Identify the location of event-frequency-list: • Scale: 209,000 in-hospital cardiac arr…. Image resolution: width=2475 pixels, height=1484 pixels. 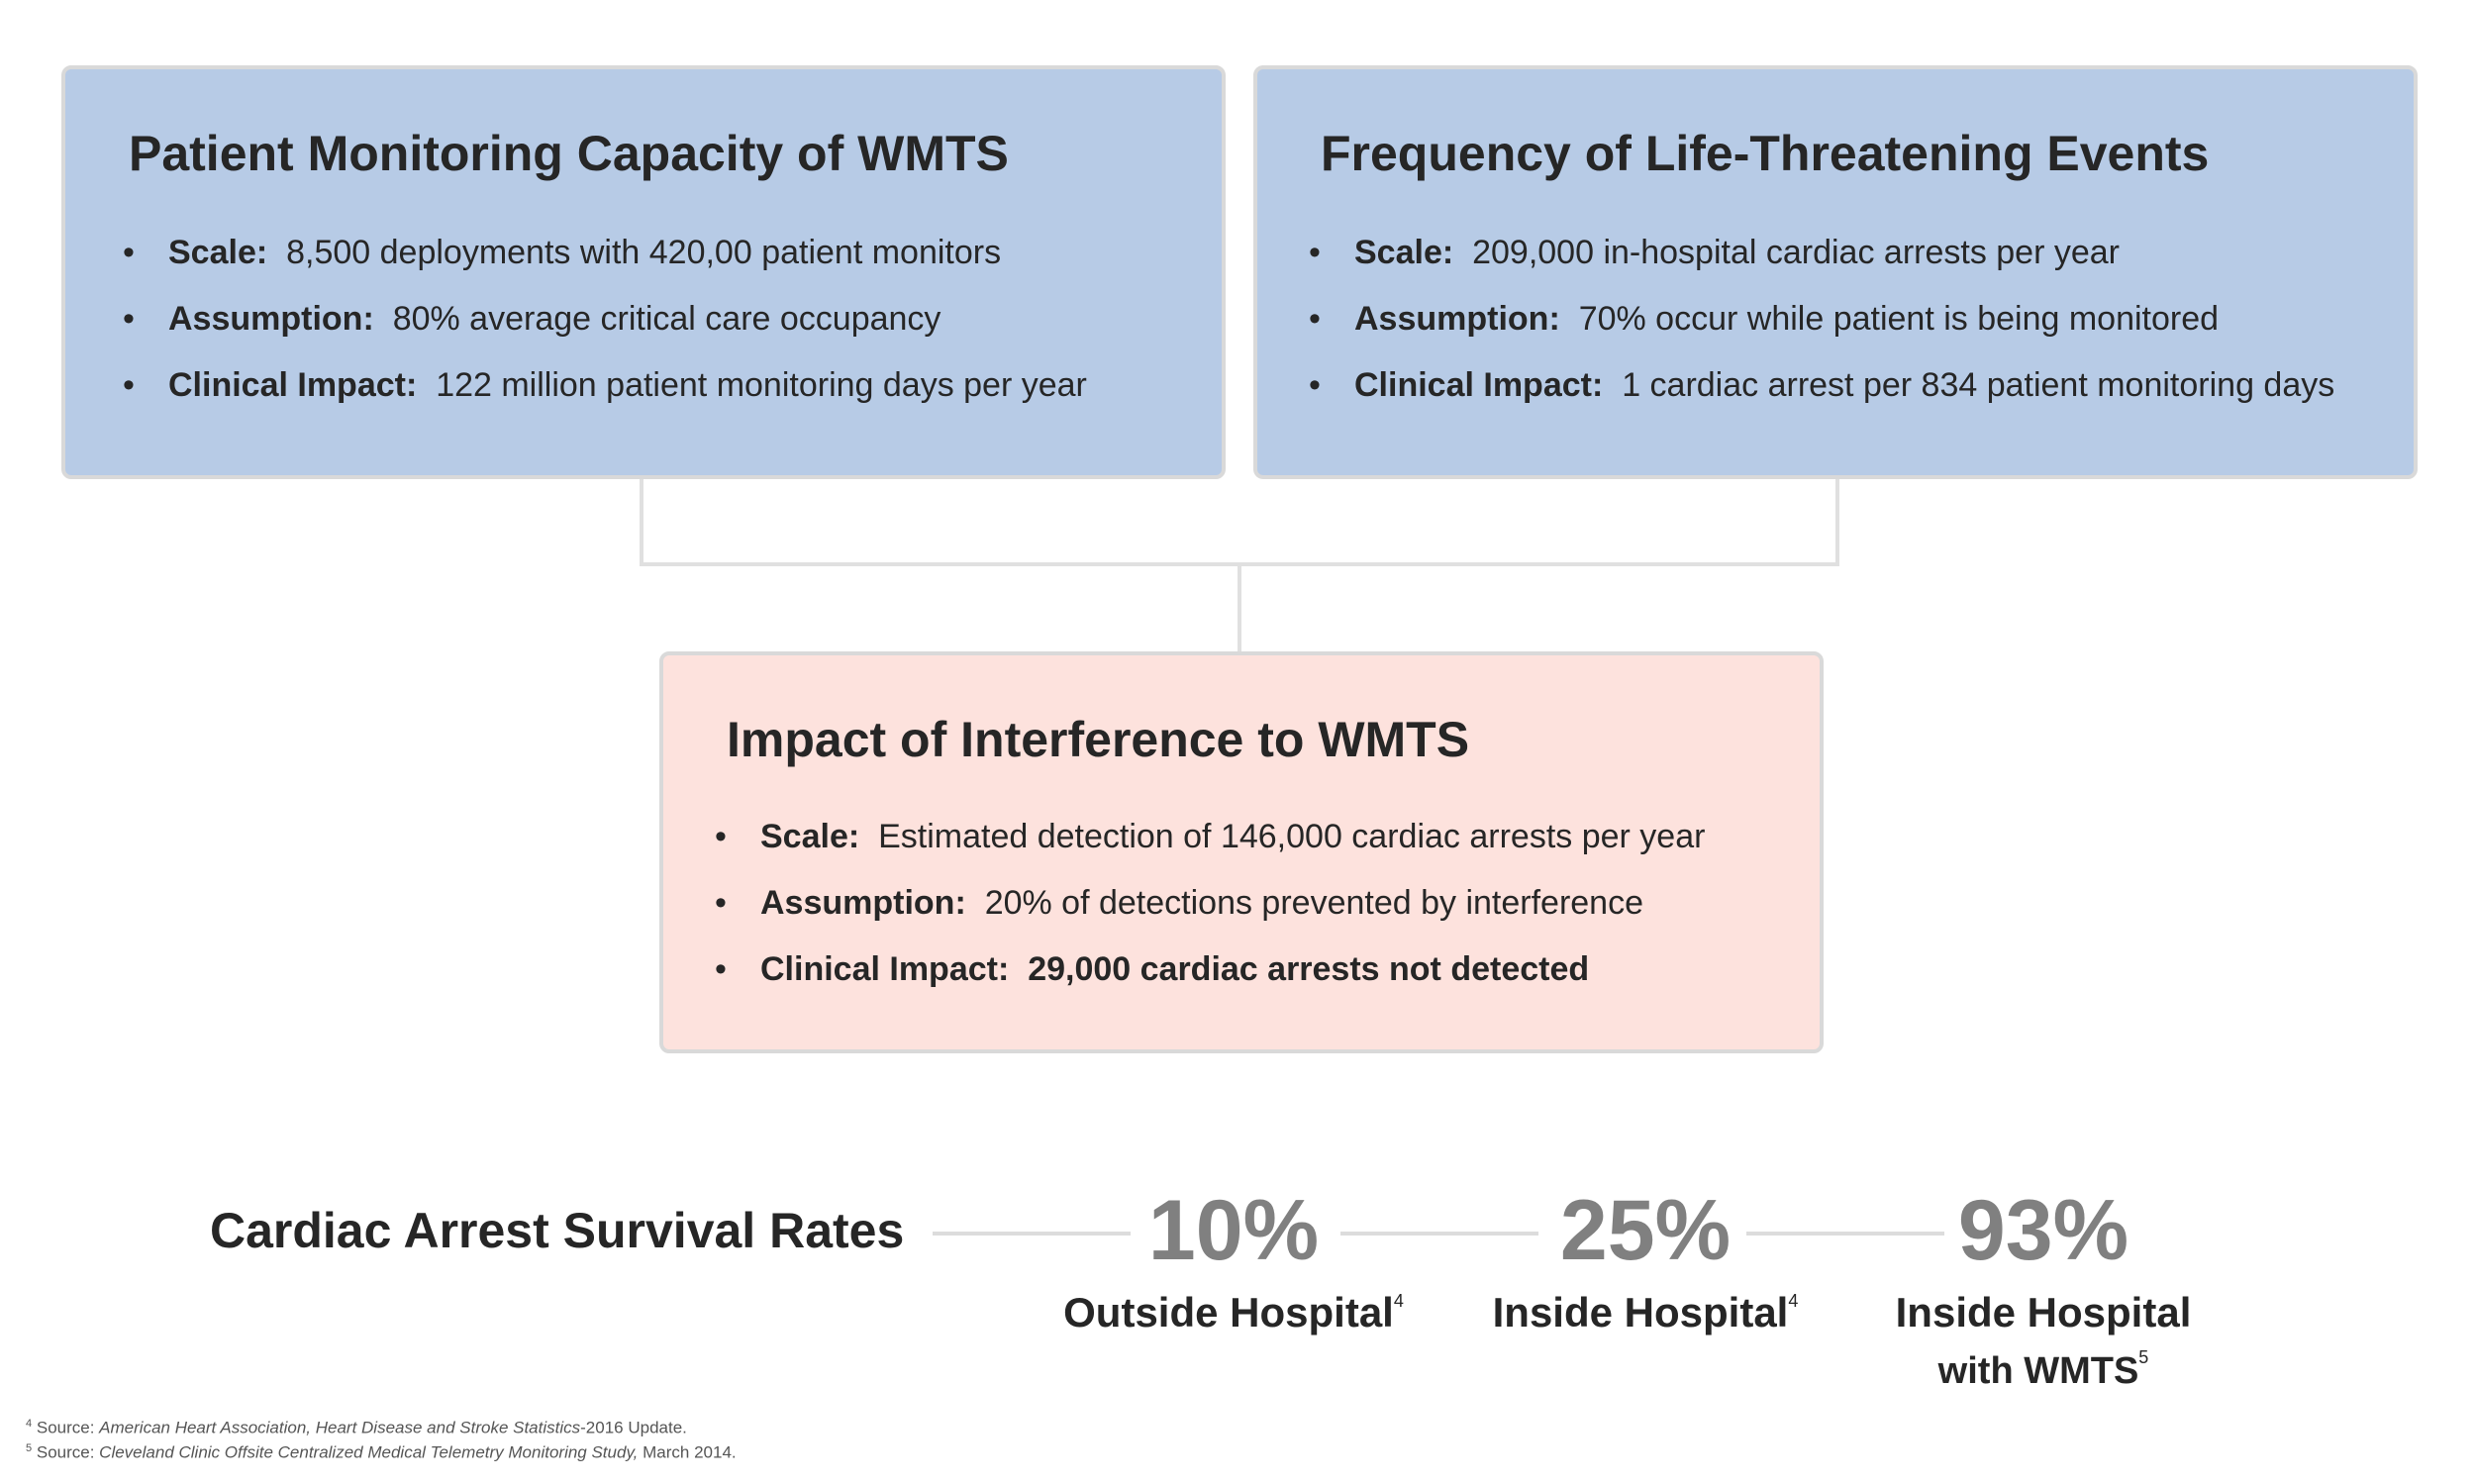
(1822, 333).